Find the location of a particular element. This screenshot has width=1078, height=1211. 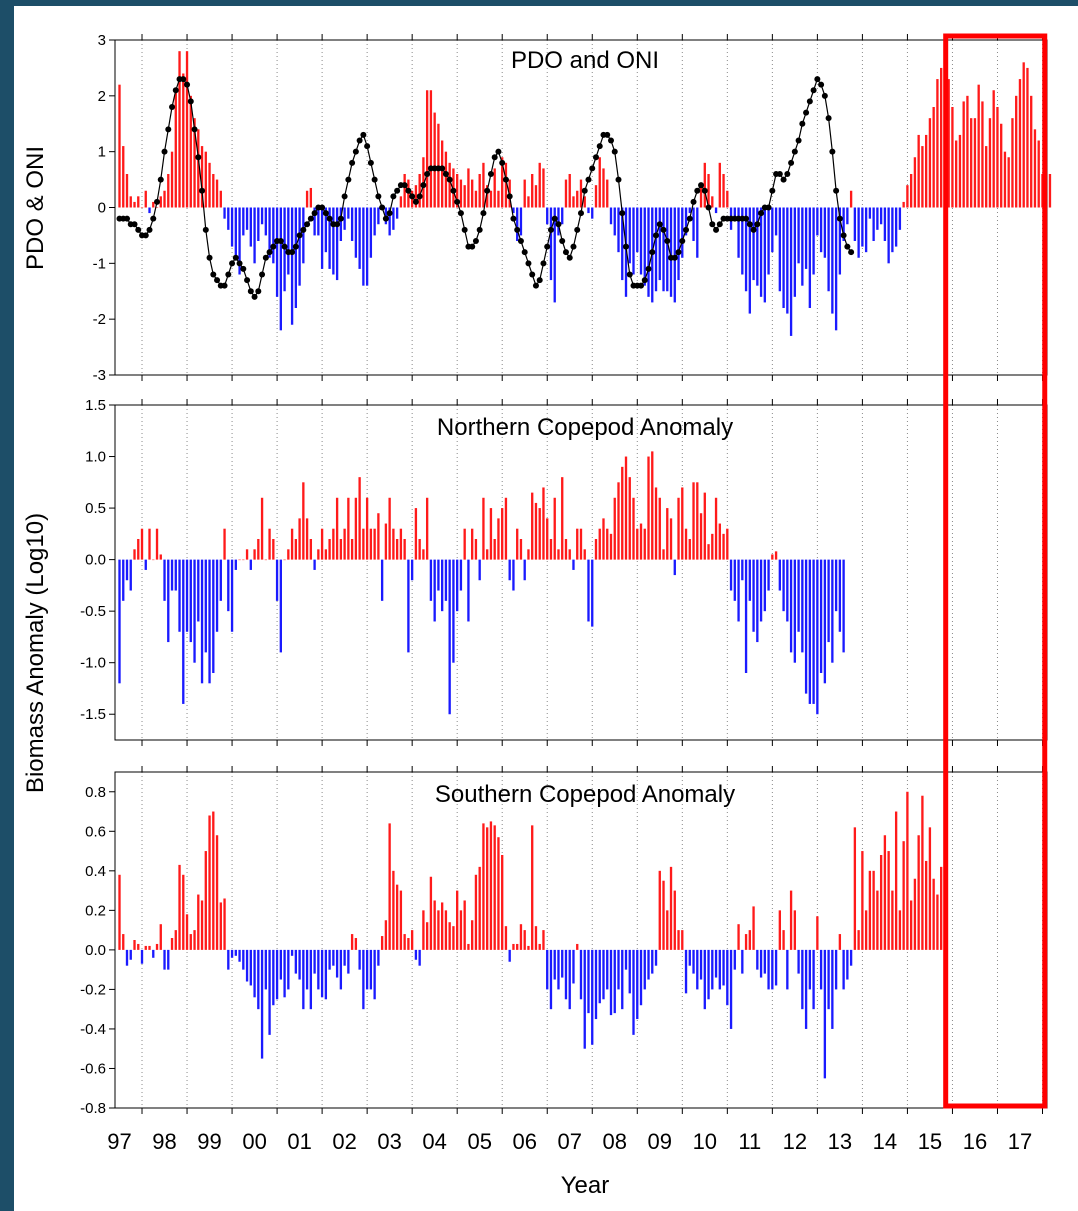

x-tick-label: 15 is located at coordinates (930, 1141).